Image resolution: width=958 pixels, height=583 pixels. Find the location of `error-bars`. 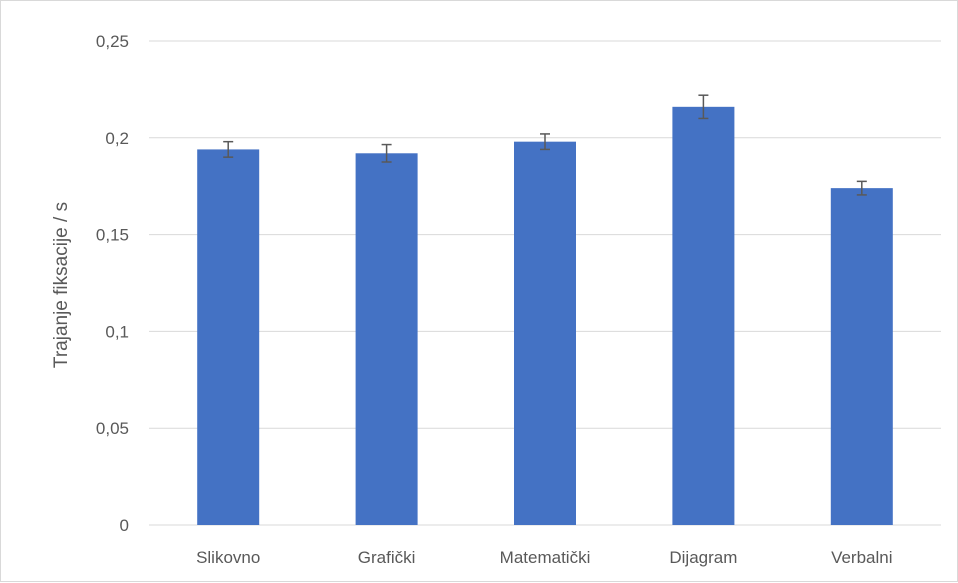

error-bars is located at coordinates (545, 145).